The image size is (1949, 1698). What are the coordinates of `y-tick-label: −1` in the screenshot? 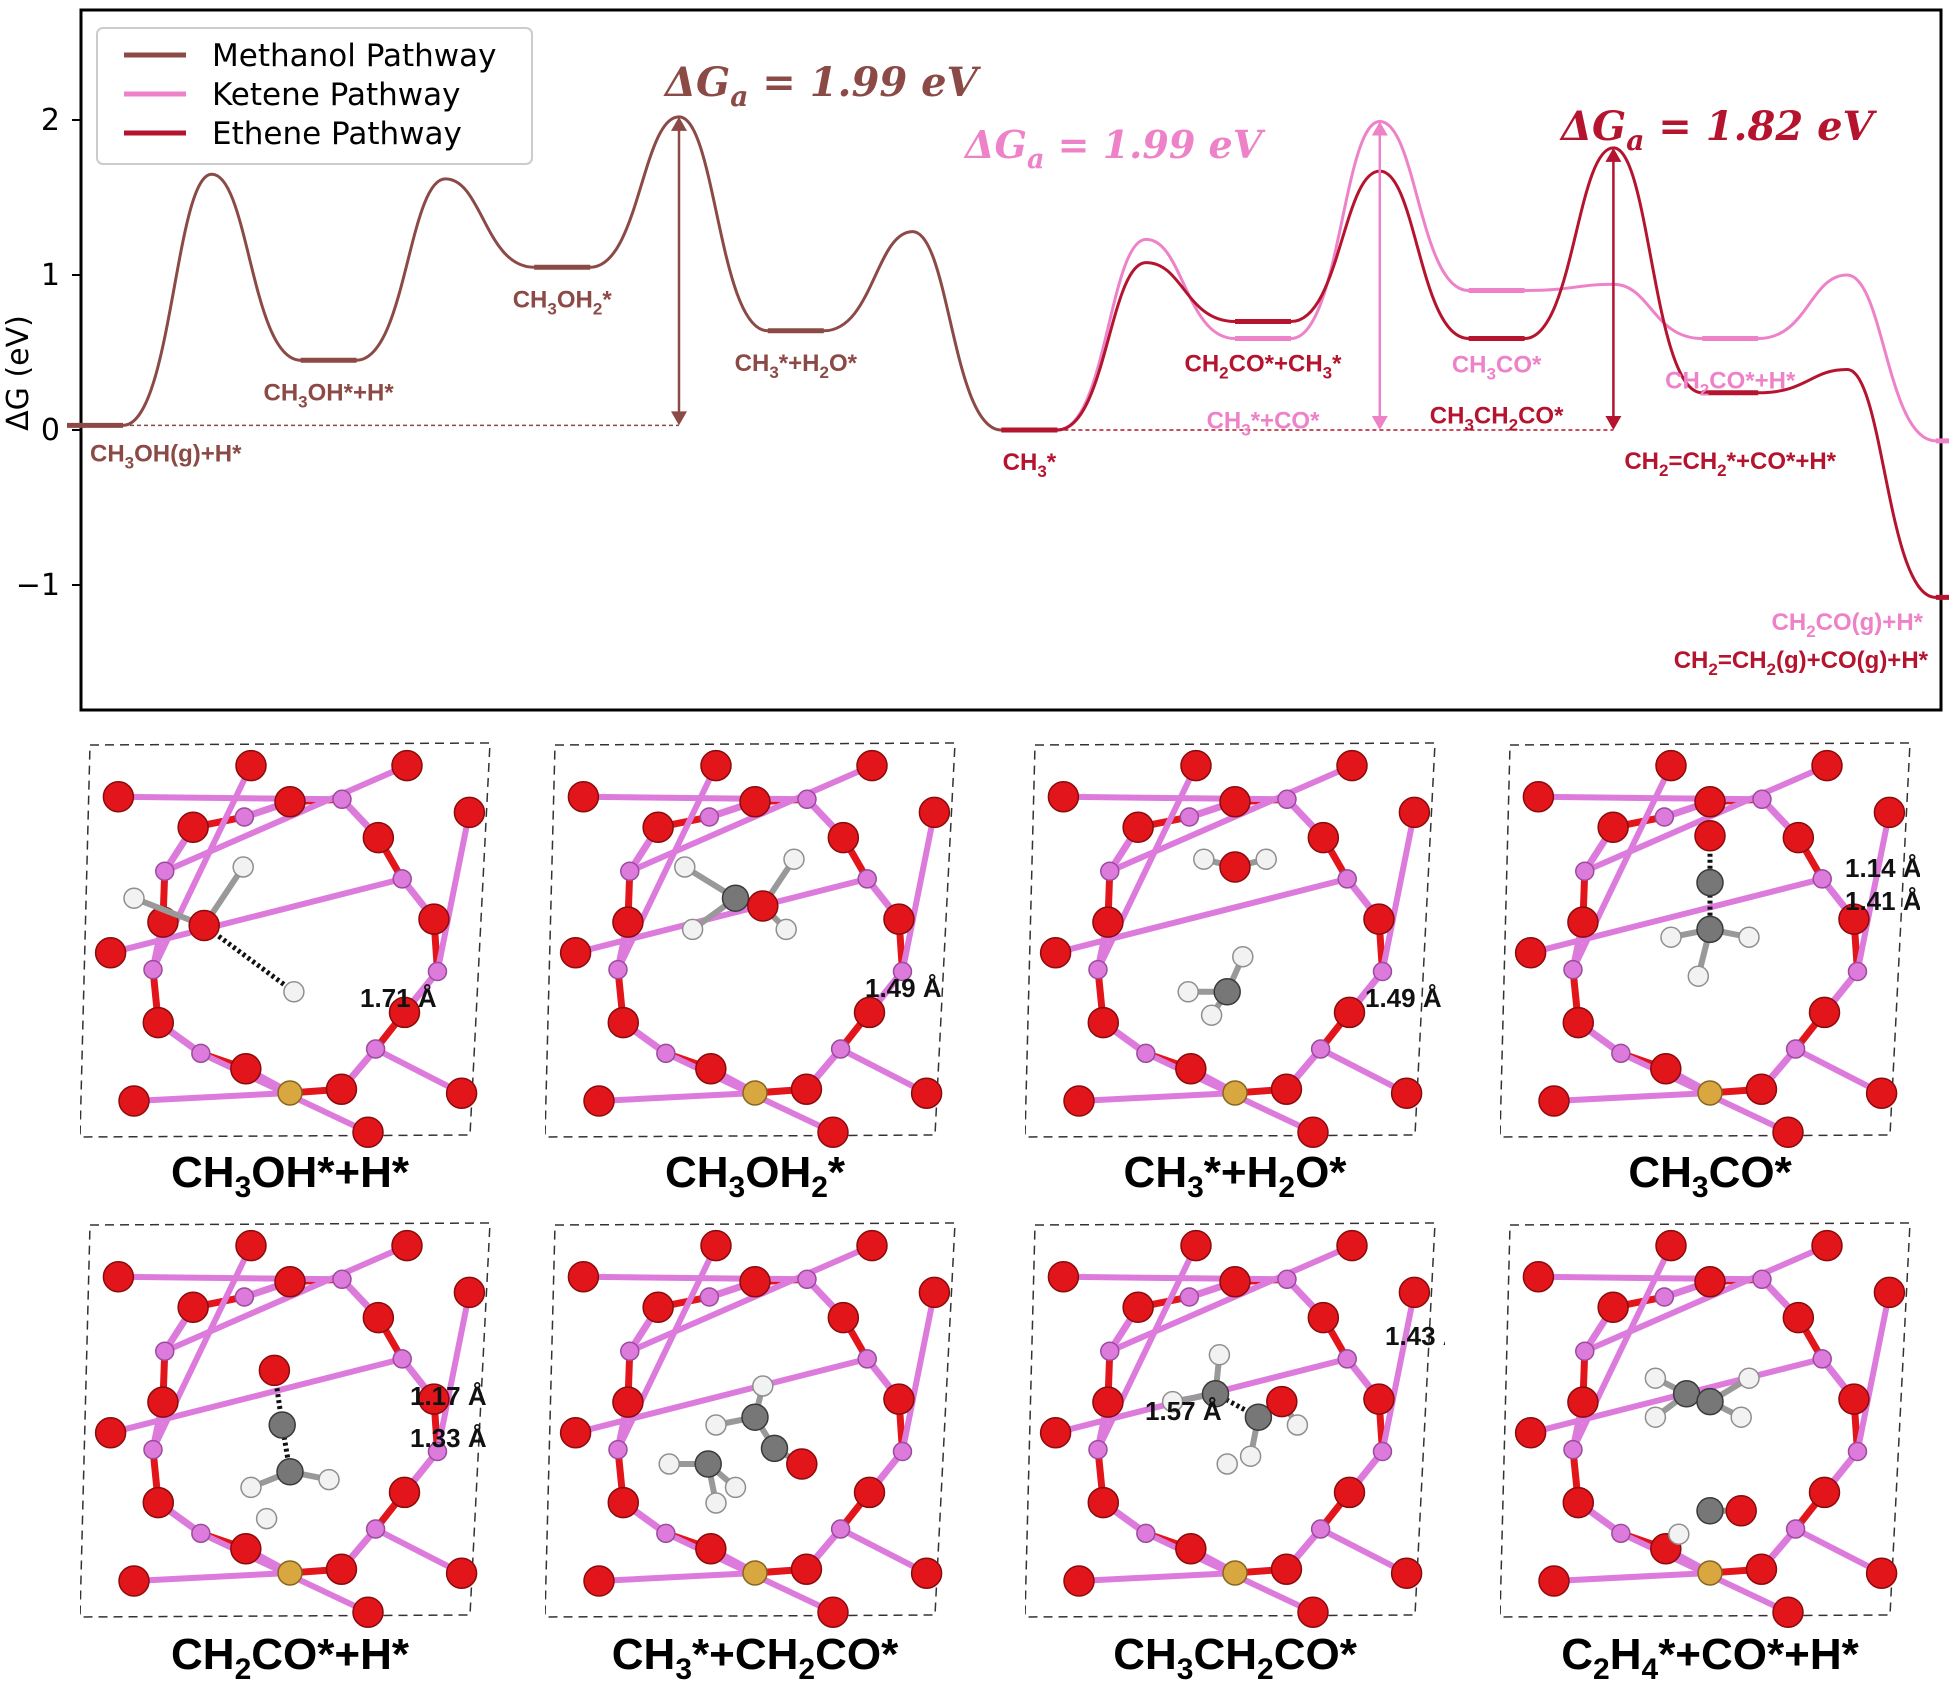 It's located at (38, 585).